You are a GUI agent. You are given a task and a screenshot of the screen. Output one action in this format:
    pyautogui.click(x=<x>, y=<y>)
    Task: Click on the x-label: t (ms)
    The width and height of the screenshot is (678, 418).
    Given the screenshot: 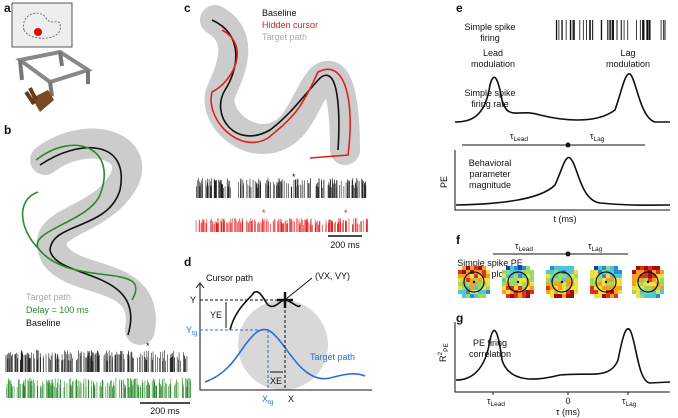 What is the action you would take?
    pyautogui.click(x=565, y=219)
    